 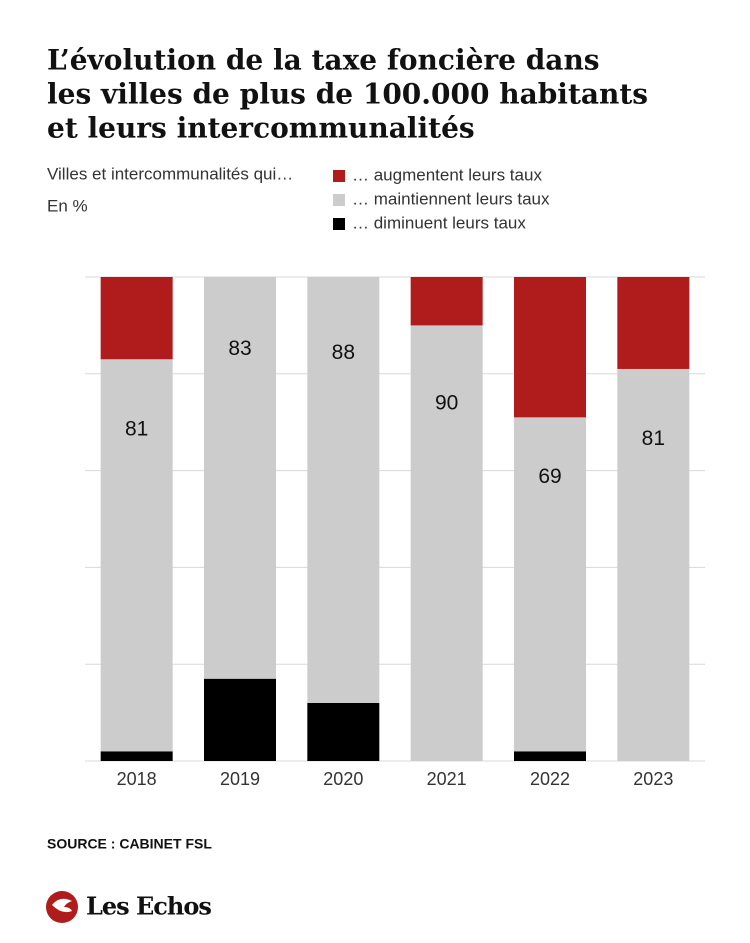 I want to click on source: SOURCE : CABINET FSL, so click(x=129, y=844).